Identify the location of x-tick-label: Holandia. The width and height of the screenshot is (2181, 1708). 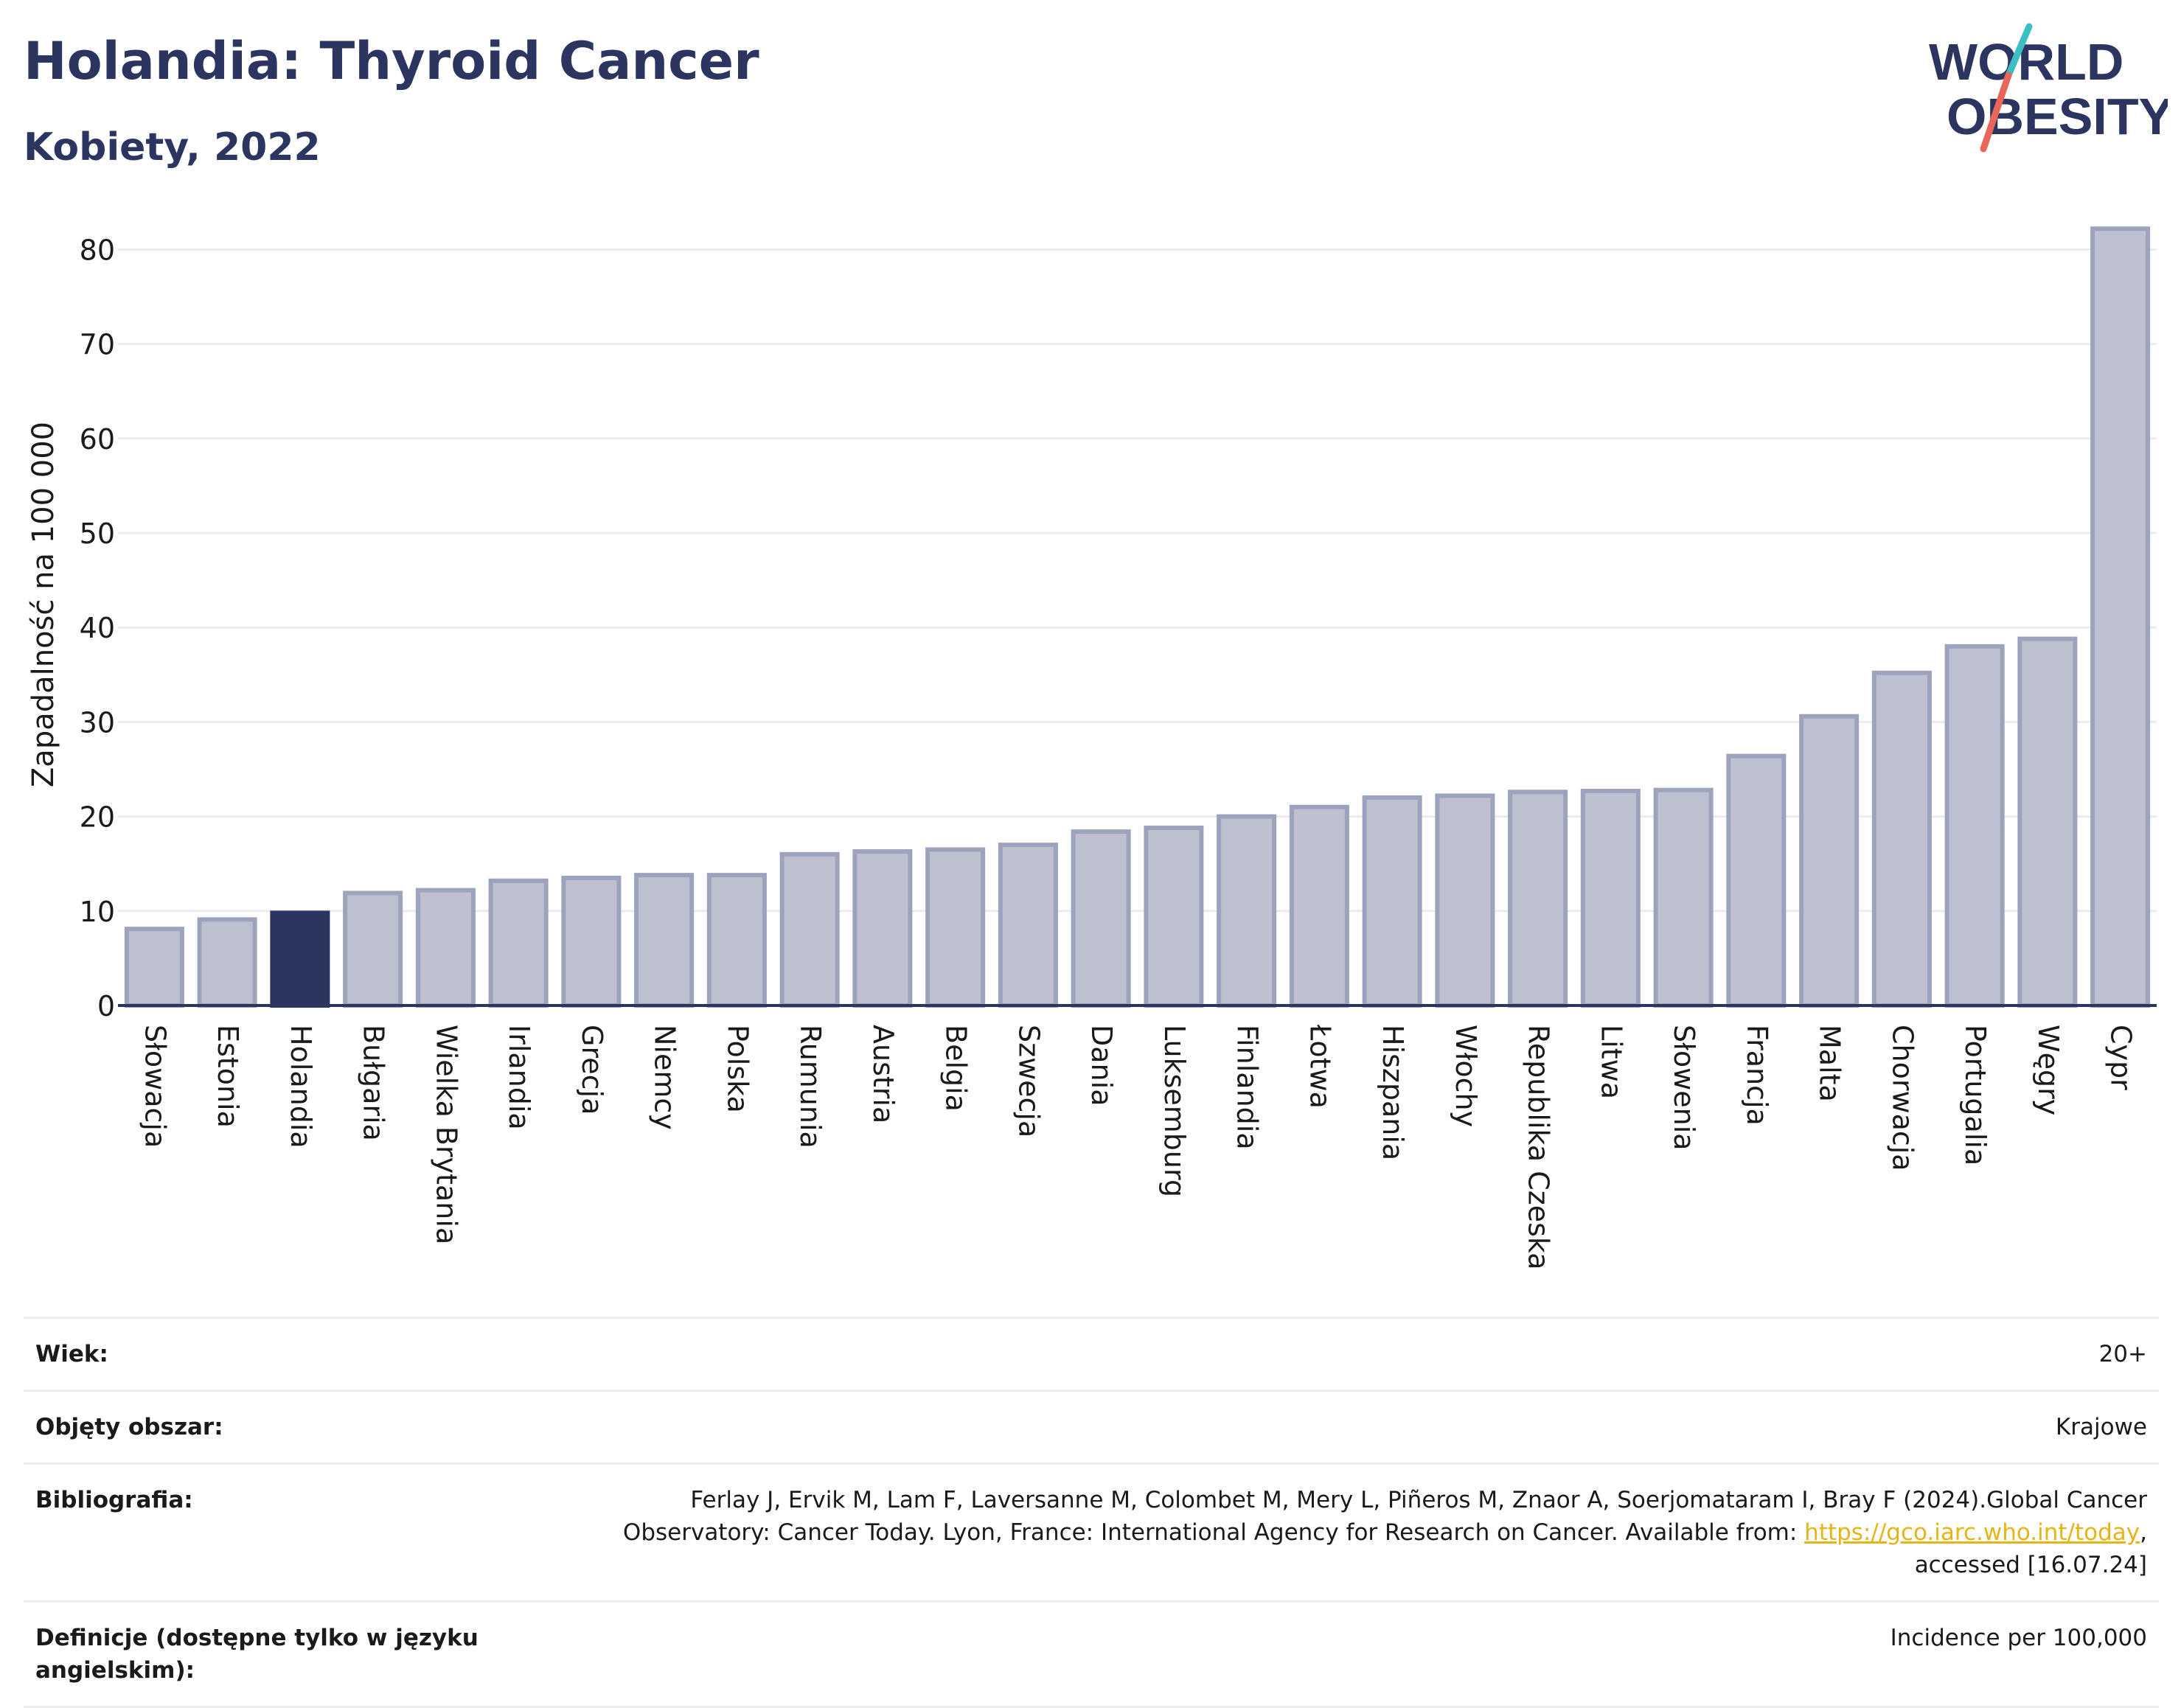
(301, 1086).